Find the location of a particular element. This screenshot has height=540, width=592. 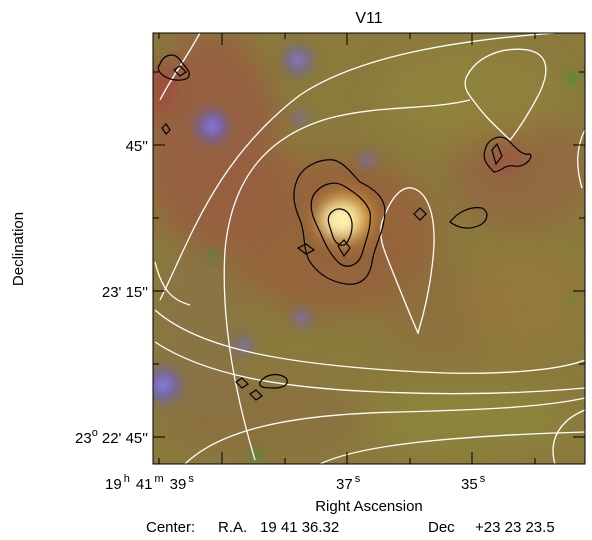

dec-tick-label: 45'' is located at coordinates (137, 146).